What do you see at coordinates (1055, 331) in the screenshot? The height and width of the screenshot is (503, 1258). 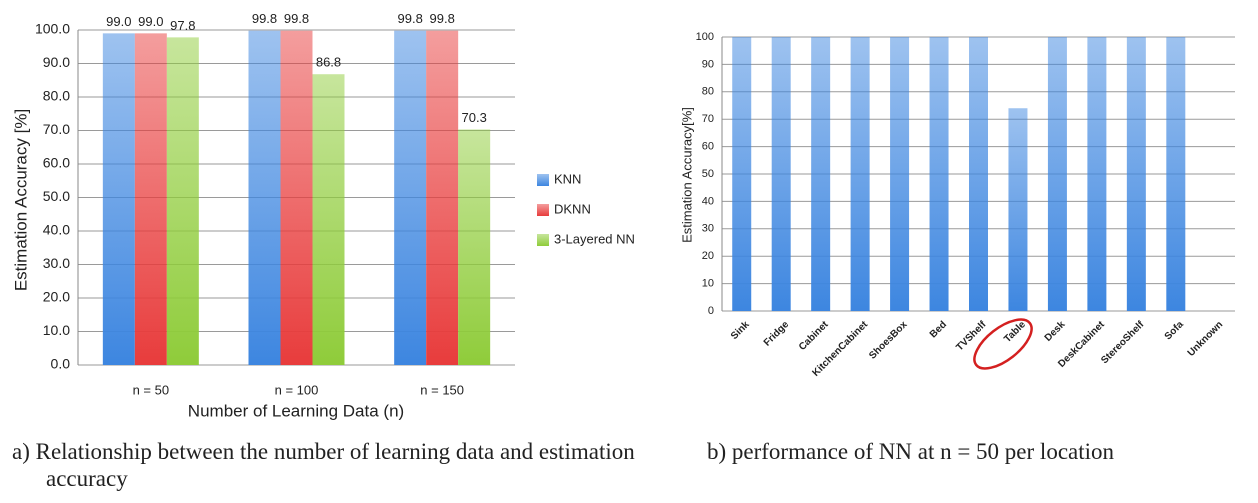 I see `x-tick-label: Desk` at bounding box center [1055, 331].